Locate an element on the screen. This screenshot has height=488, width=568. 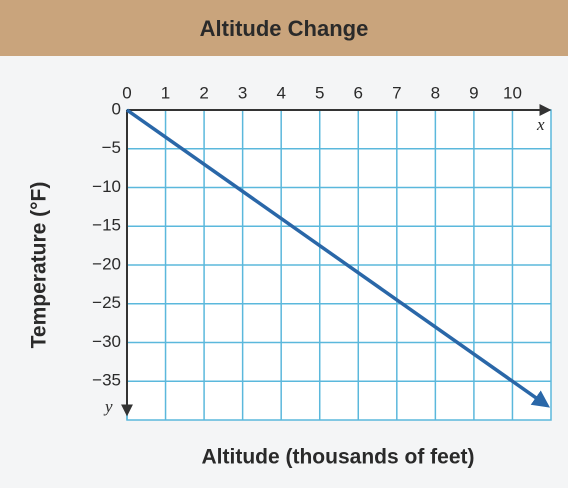
y-tick-label: −15 is located at coordinates (106, 225).